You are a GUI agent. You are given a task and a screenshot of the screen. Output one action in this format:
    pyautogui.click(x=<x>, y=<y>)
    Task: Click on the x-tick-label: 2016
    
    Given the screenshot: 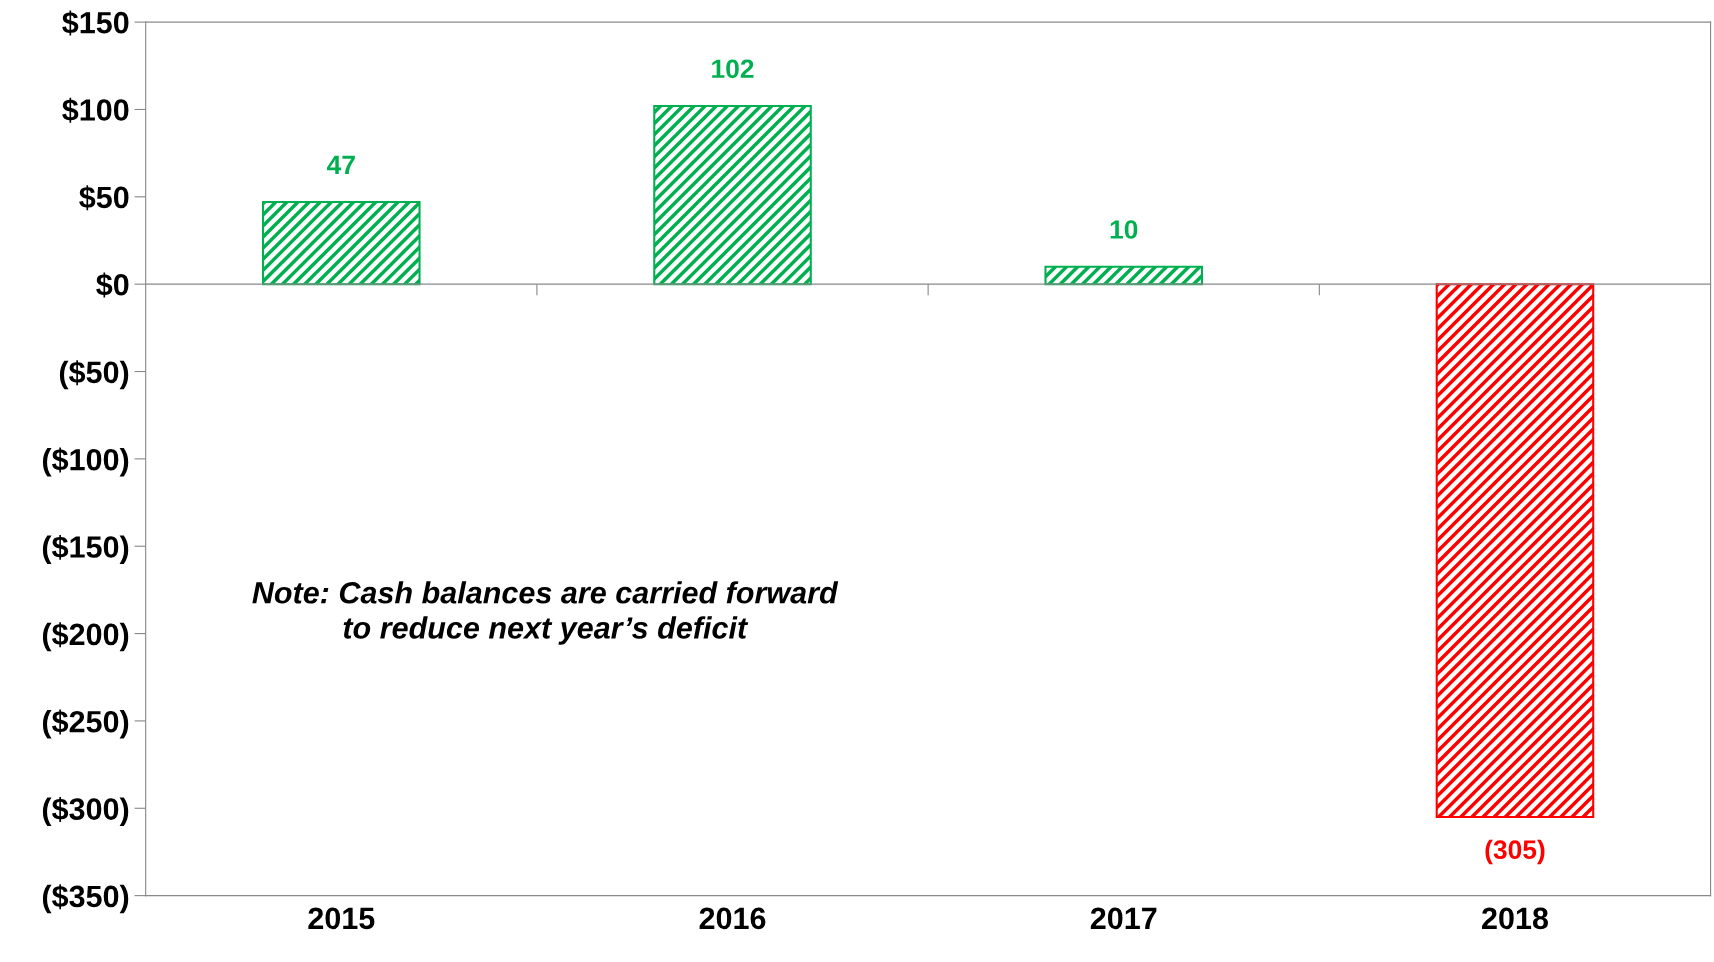 What is the action you would take?
    pyautogui.click(x=732, y=918)
    